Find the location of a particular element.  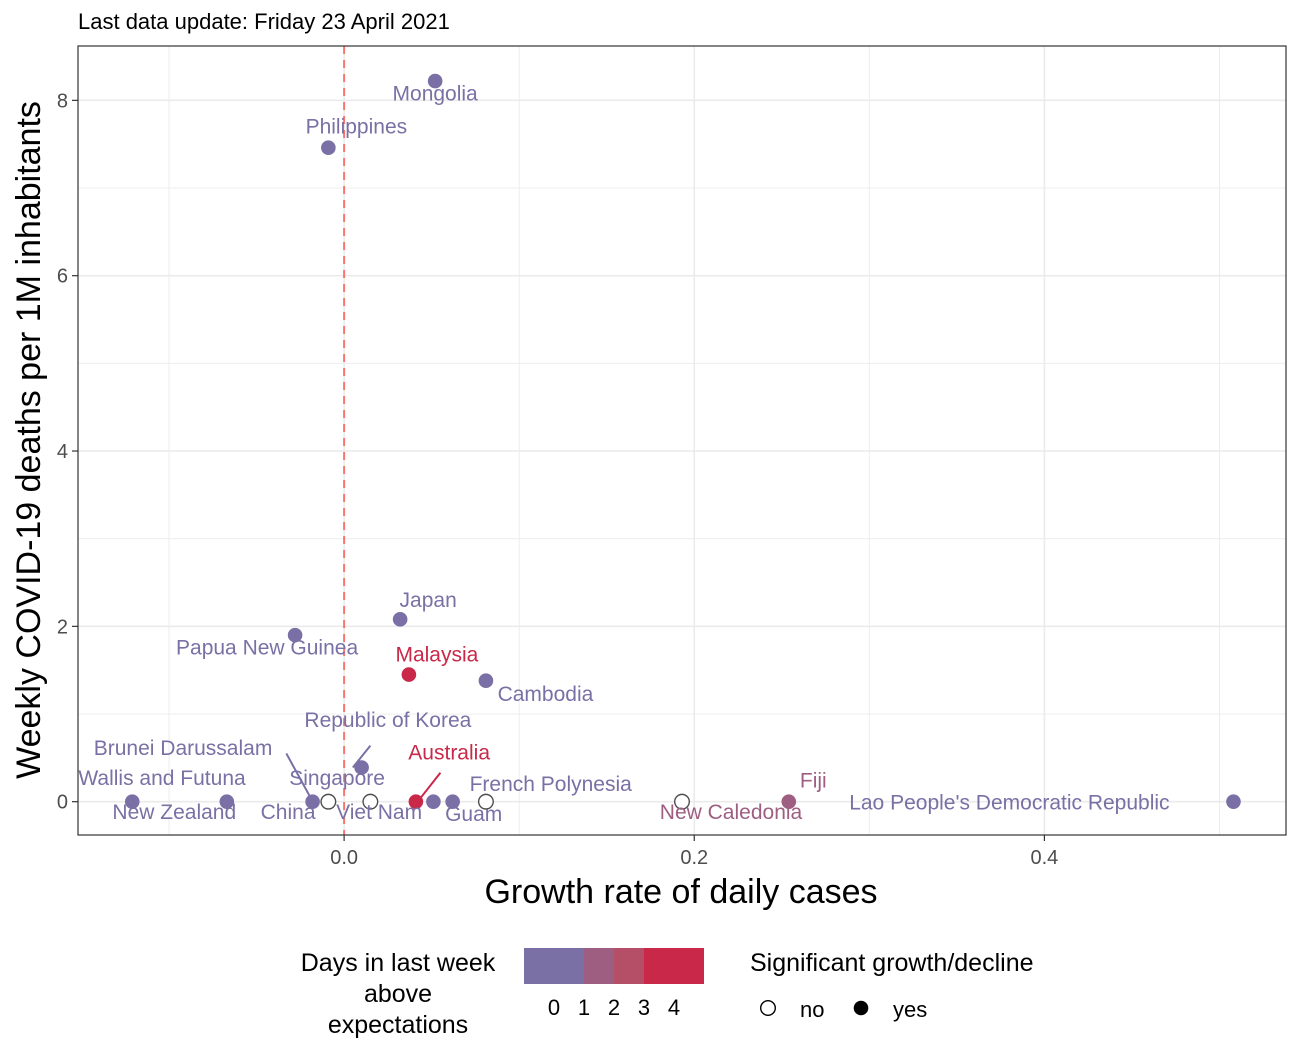

legend-color-title: expectations is located at coordinates (398, 1025).